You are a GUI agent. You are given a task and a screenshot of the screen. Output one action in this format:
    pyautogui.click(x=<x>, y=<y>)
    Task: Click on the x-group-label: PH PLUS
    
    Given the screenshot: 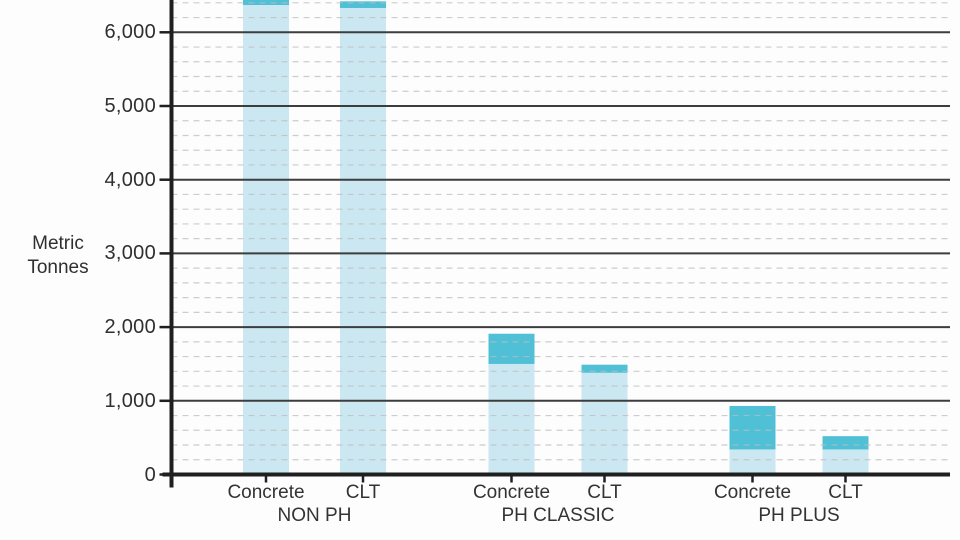 What is the action you would take?
    pyautogui.click(x=799, y=515)
    